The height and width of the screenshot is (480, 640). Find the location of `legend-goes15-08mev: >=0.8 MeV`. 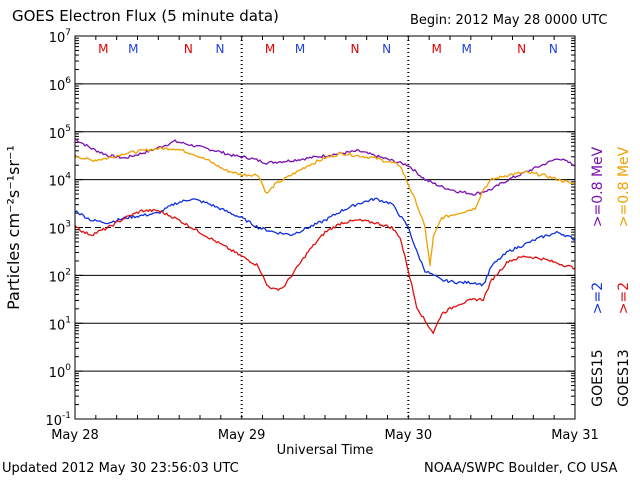

legend-goes15-08mev: >=0.8 MeV is located at coordinates (598, 186).